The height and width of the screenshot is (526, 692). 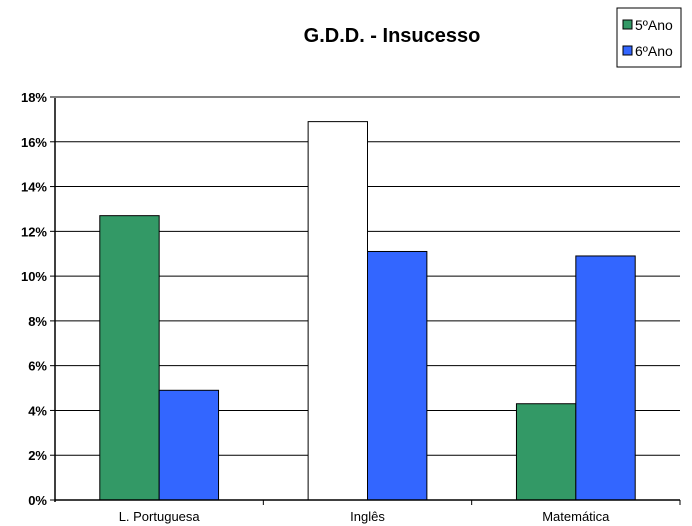 What do you see at coordinates (38, 299) in the screenshot?
I see `y-axis-ticks: 0% 2% 4% 6% 8% 10% 12% 14% 16% 18%` at bounding box center [38, 299].